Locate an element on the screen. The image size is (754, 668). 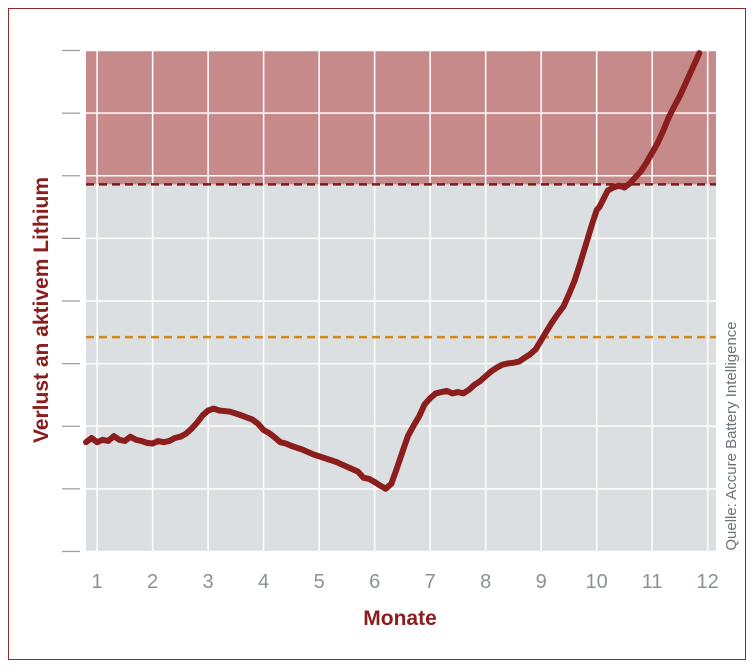
x-tick-label-3: 3 is located at coordinates (208, 582).